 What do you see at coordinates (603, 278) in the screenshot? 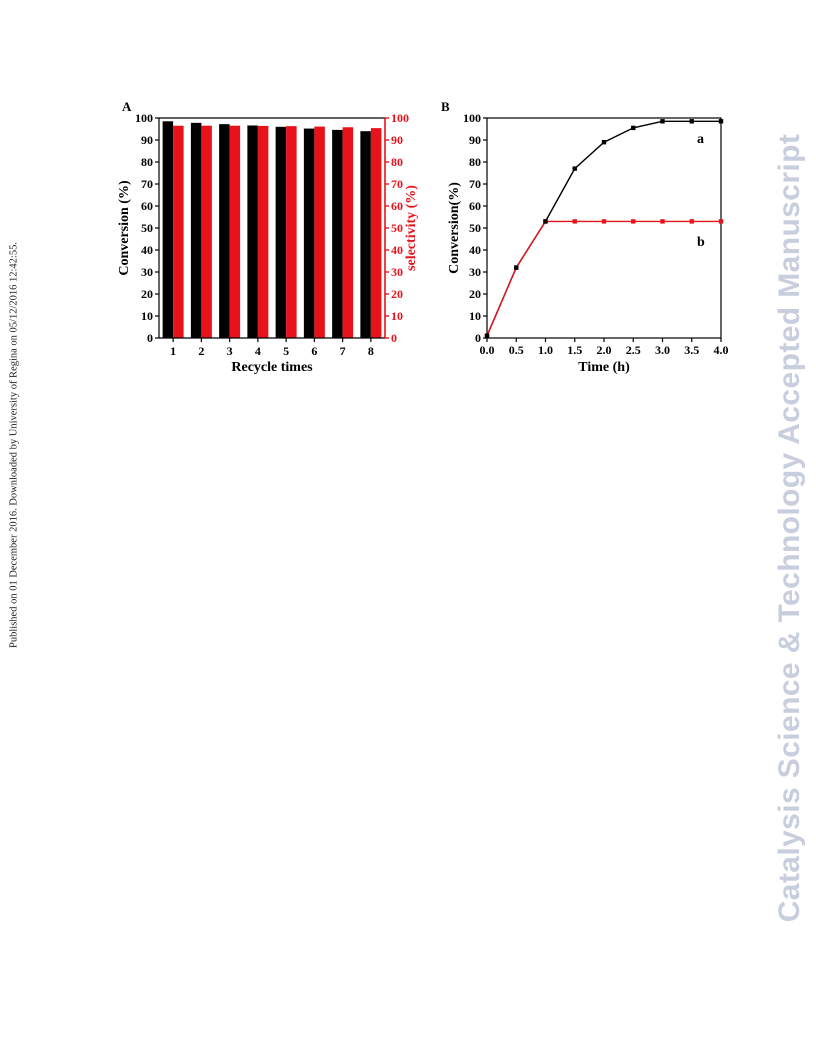
I see `series-line-b` at bounding box center [603, 278].